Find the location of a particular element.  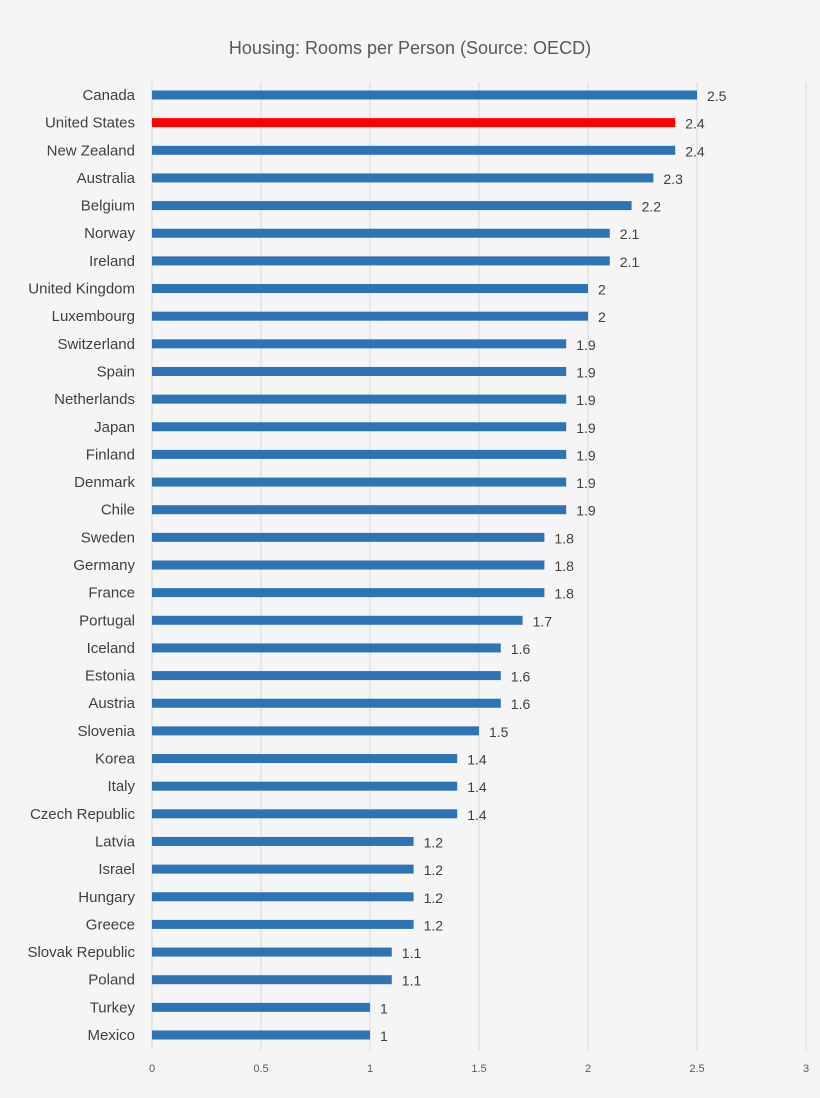

data-label: 1.7 is located at coordinates (543, 621).